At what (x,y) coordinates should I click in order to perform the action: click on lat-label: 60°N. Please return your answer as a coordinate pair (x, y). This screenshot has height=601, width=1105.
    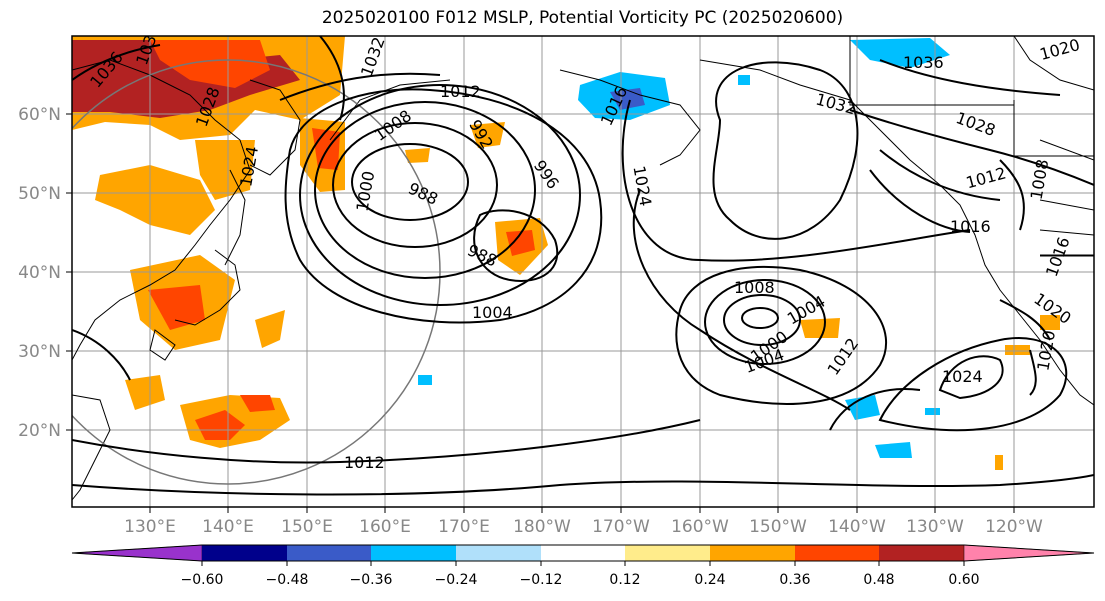
    Looking at the image, I should click on (39, 115).